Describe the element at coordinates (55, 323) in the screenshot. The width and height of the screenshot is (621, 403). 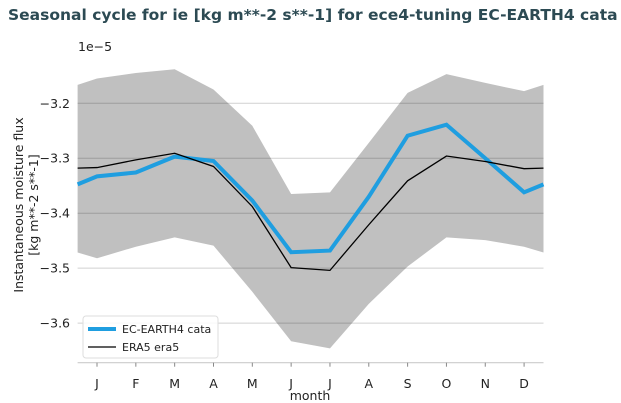
I see `y-tick-label: −3.6` at that location.